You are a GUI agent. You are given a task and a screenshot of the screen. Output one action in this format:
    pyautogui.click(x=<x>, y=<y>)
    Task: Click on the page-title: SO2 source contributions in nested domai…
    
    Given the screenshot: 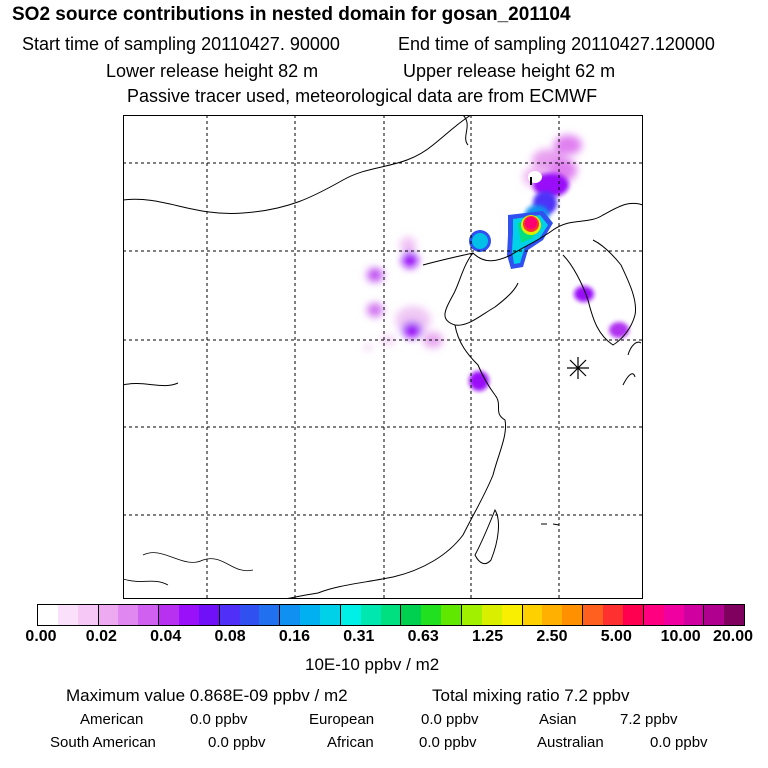 What is the action you would take?
    pyautogui.click(x=291, y=14)
    